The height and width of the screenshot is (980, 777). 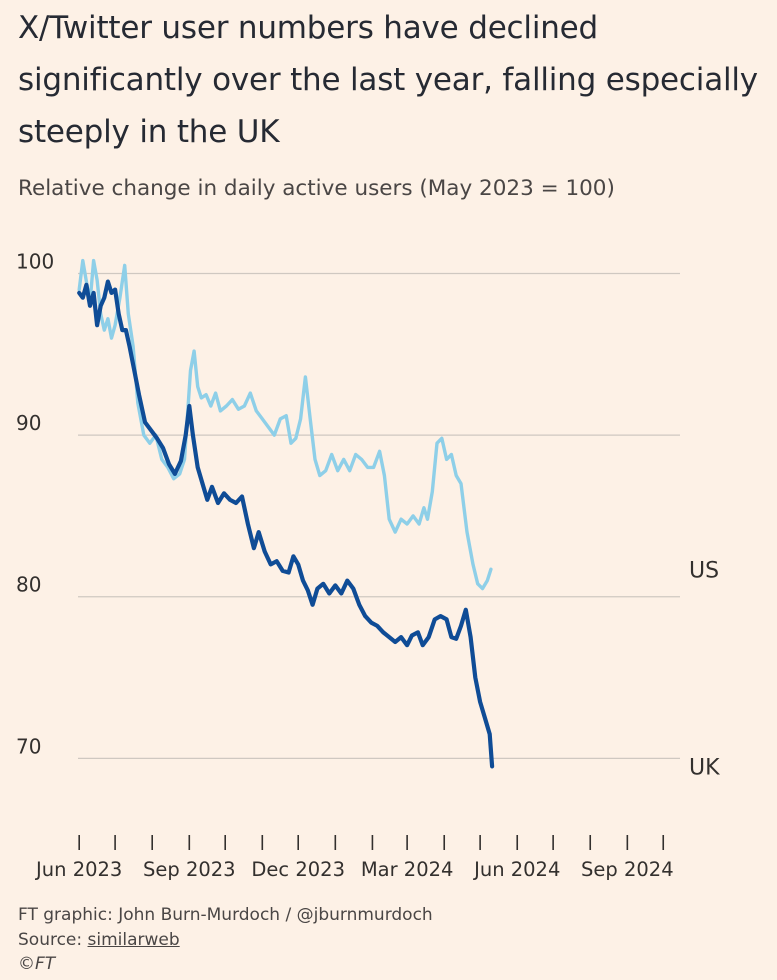 What do you see at coordinates (78, 869) in the screenshot?
I see `x-tick-label: Jun 2023` at bounding box center [78, 869].